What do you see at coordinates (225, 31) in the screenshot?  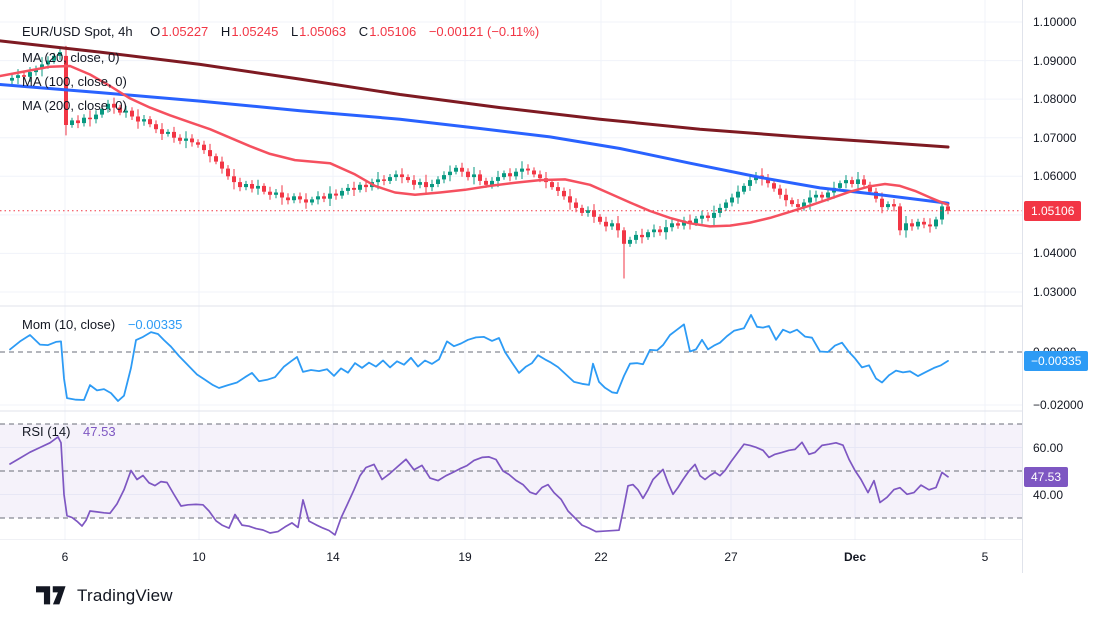 I see `ohlc-high-label: H` at bounding box center [225, 31].